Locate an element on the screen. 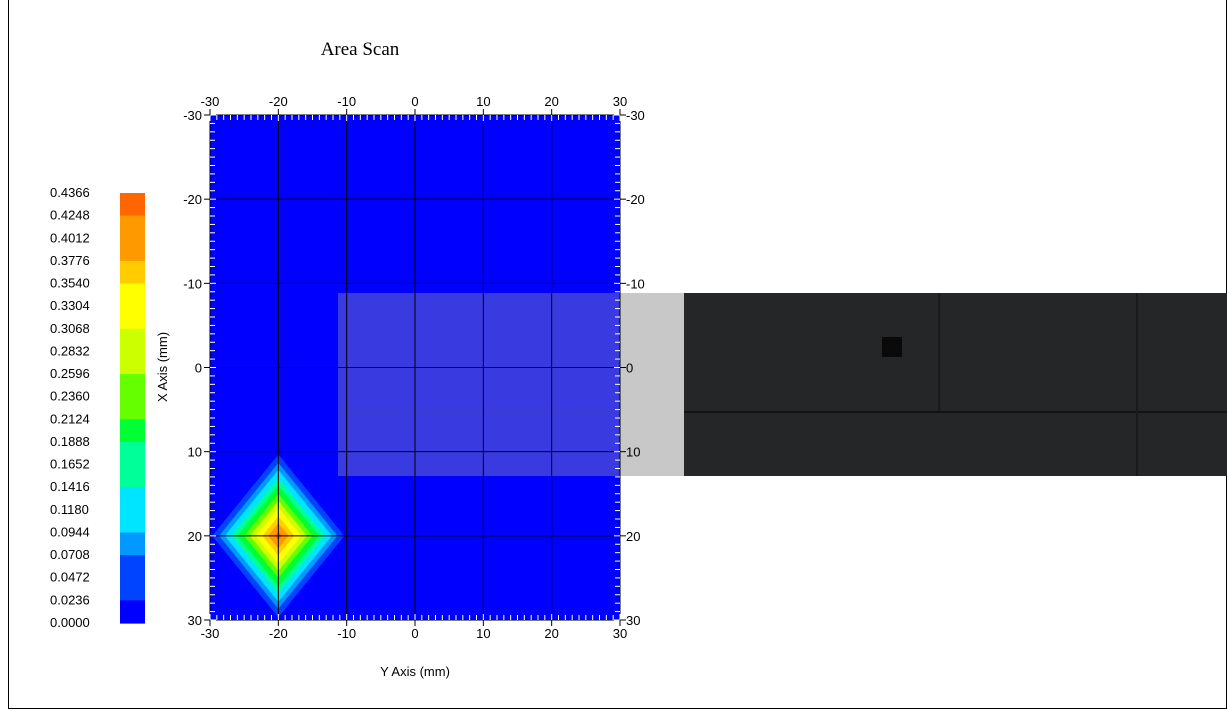 The width and height of the screenshot is (1227, 710). colorbar-label: 0.4248 is located at coordinates (70, 215).